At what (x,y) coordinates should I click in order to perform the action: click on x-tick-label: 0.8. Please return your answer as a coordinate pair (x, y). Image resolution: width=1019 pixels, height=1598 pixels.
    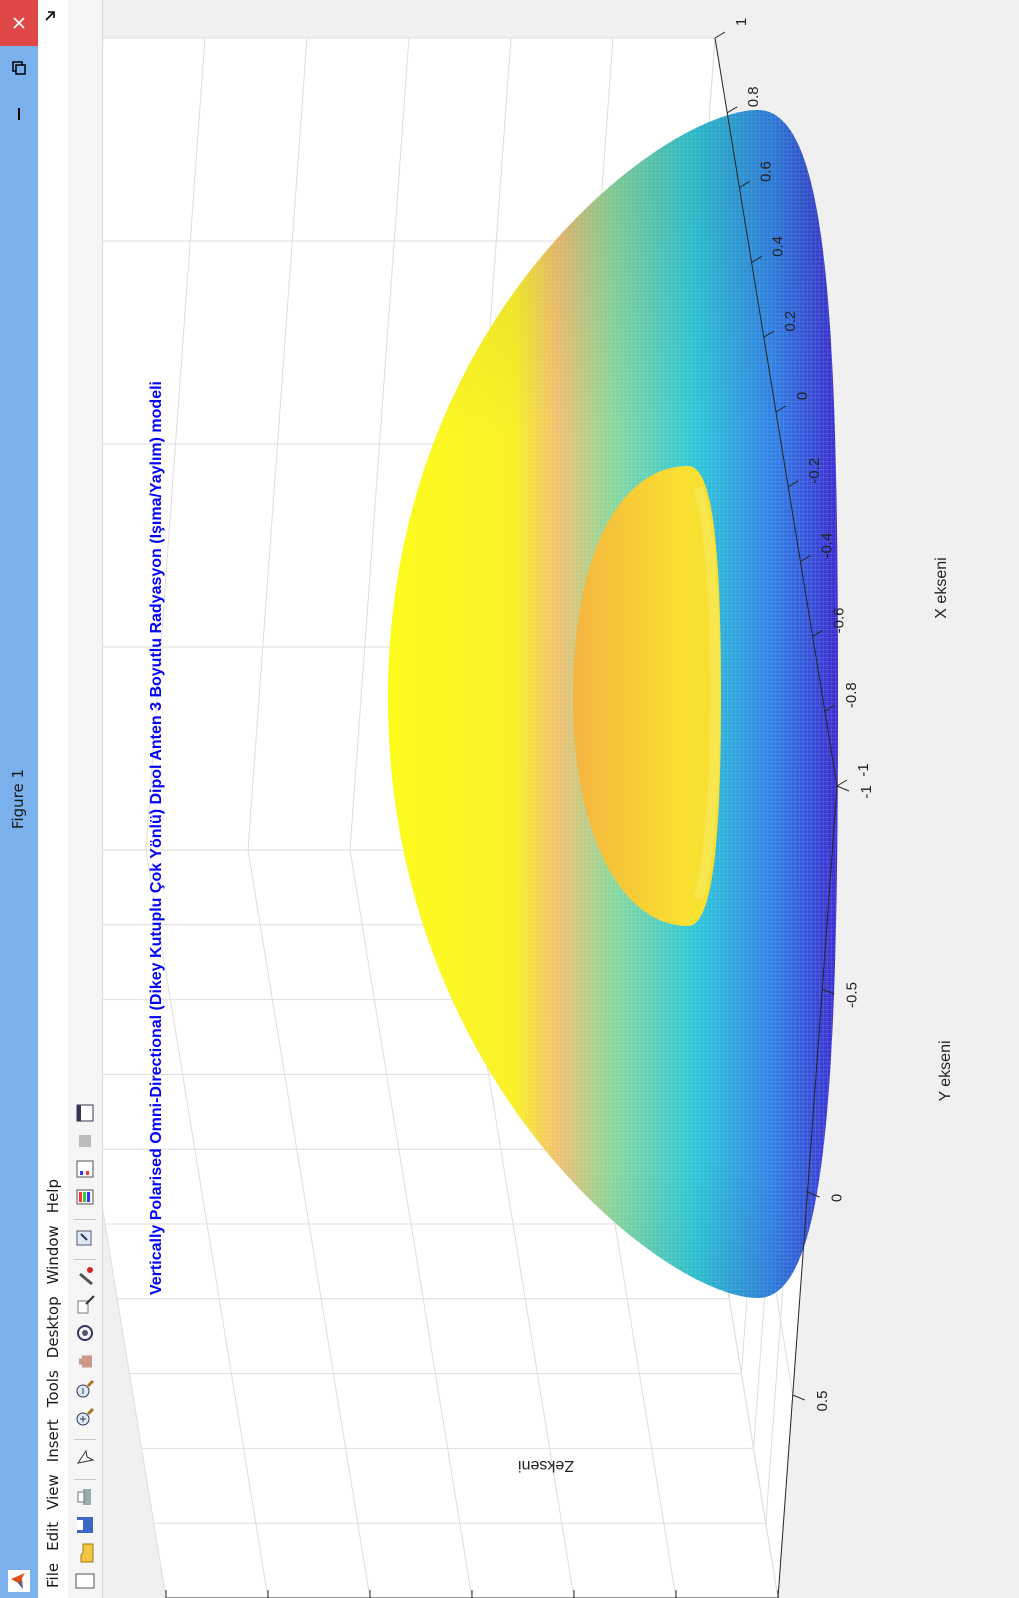
    Looking at the image, I should click on (753, 96).